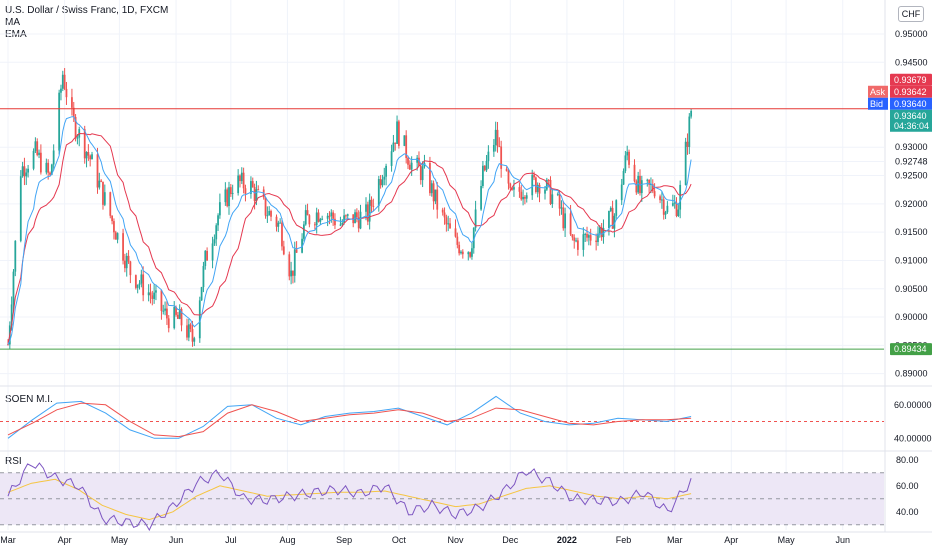 The height and width of the screenshot is (550, 932). What do you see at coordinates (87, 10) in the screenshot?
I see `symbol-title: U.S. Dollar / Swiss Franc, 1D, FXCM` at bounding box center [87, 10].